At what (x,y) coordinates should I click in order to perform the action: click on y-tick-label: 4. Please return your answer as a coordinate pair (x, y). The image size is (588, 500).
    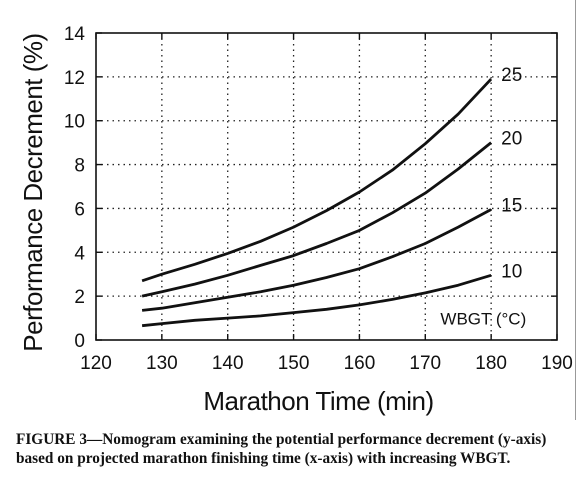
    Looking at the image, I should click on (79, 253).